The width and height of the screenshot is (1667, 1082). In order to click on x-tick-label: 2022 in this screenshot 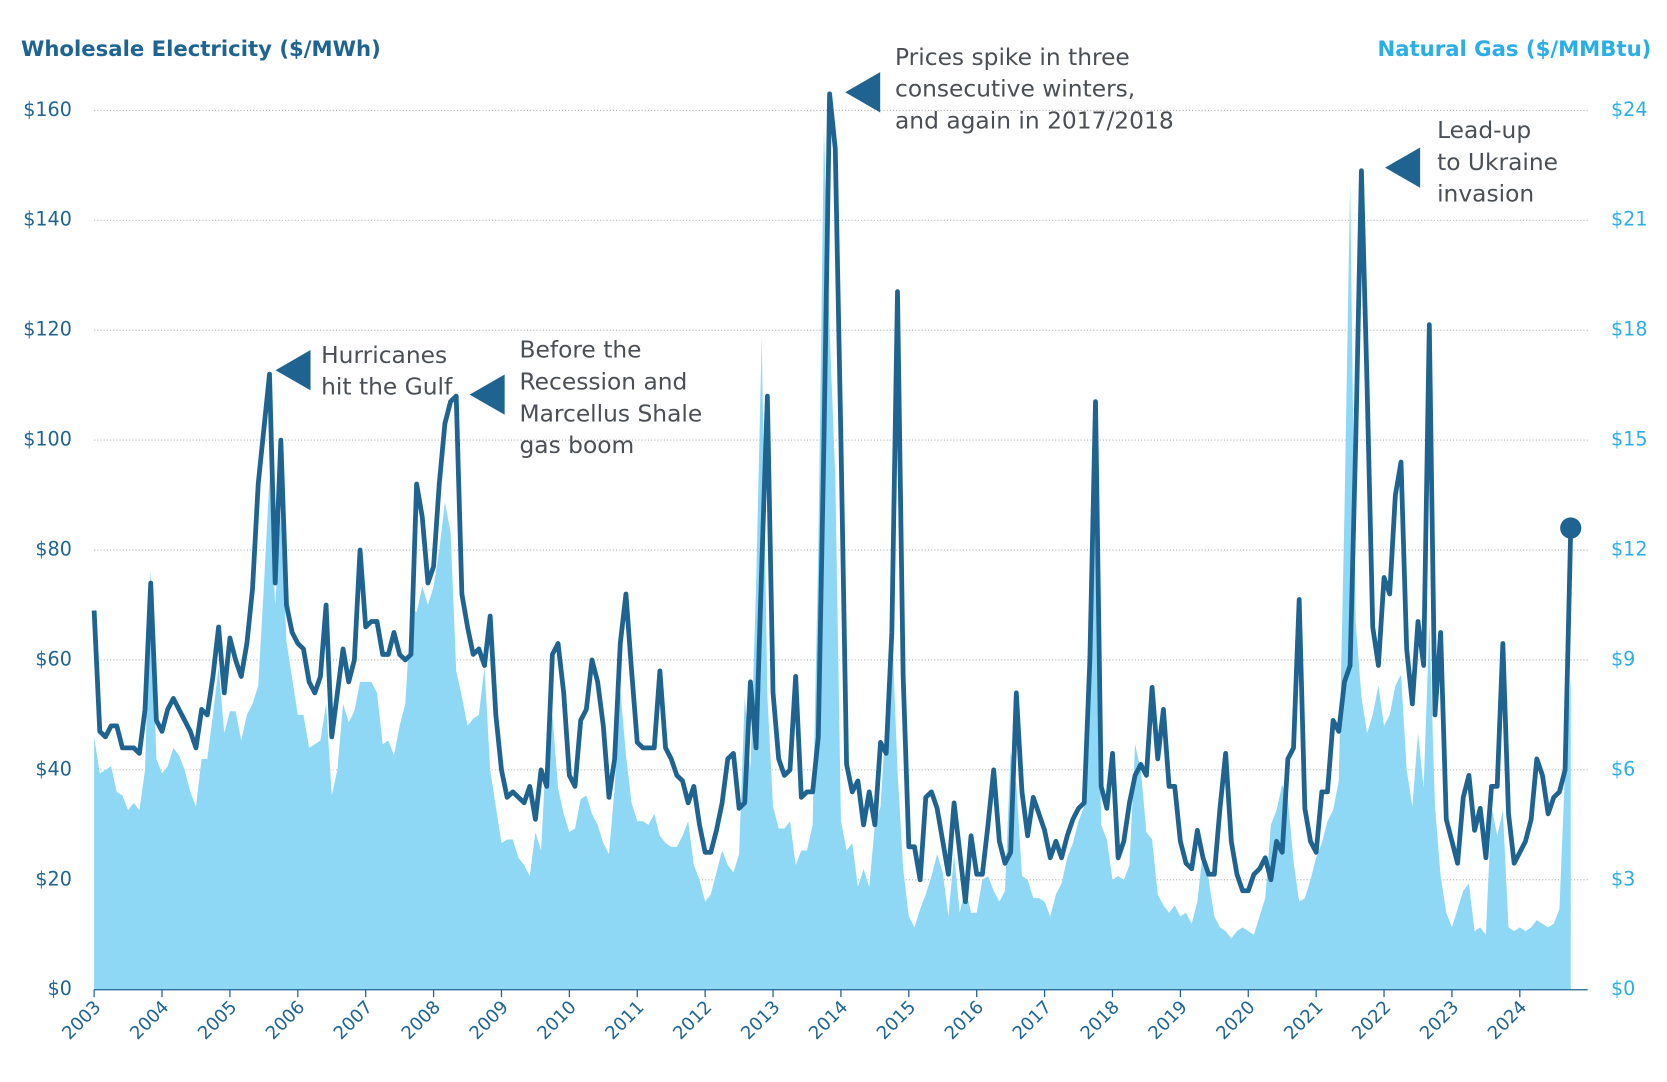, I will do `click(1371, 1020)`.